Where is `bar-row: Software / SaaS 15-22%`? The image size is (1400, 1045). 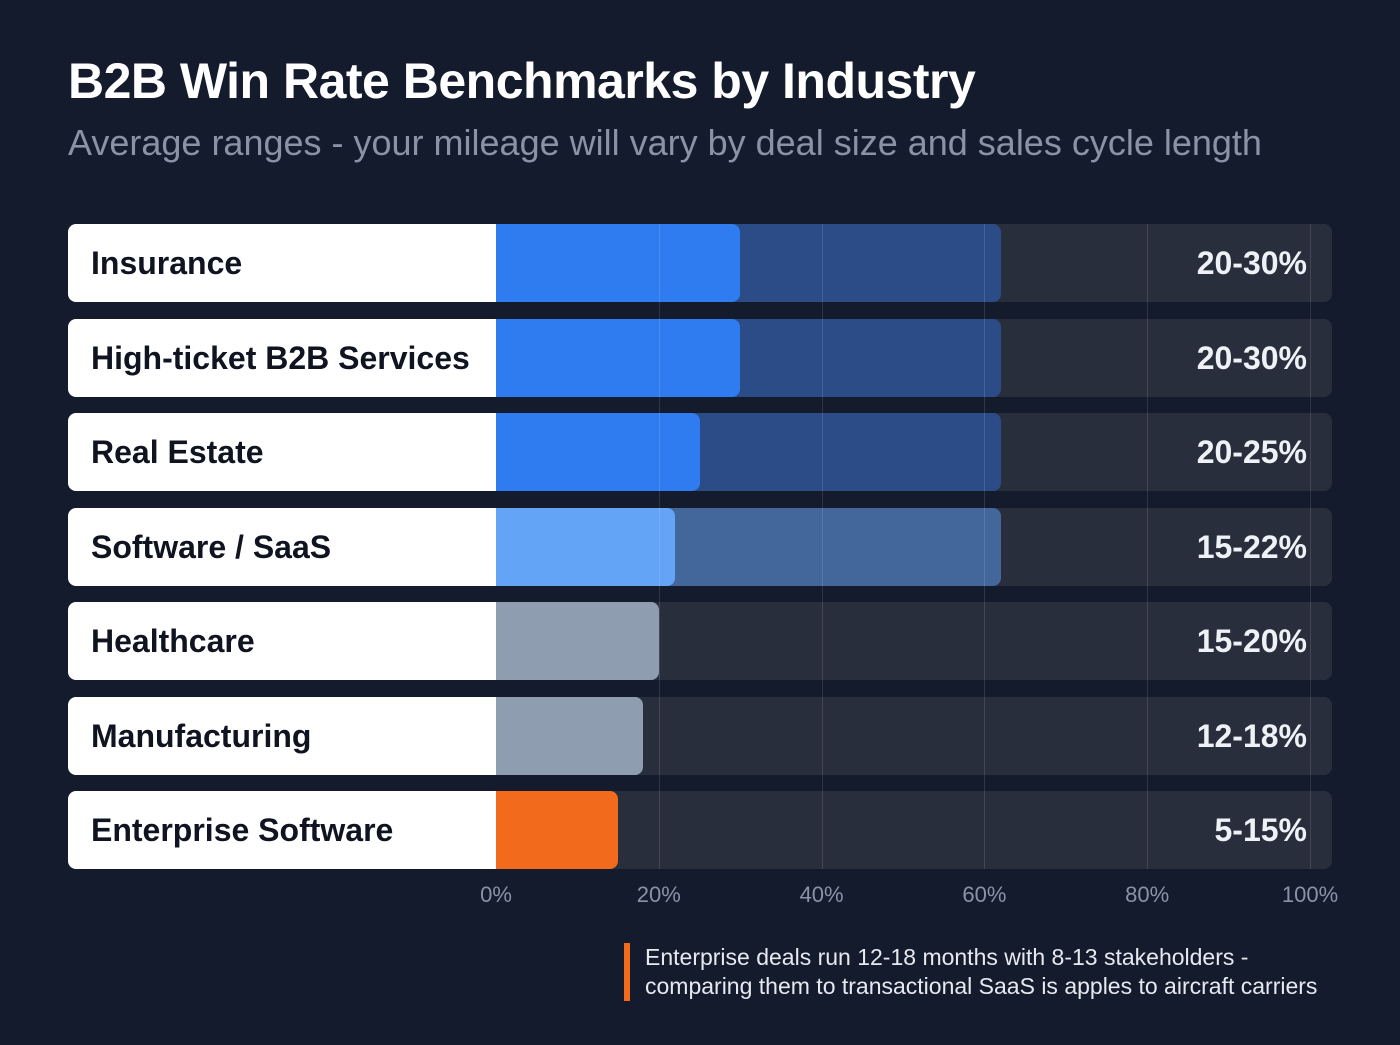
bar-row: Software / SaaS 15-22% is located at coordinates (700, 546).